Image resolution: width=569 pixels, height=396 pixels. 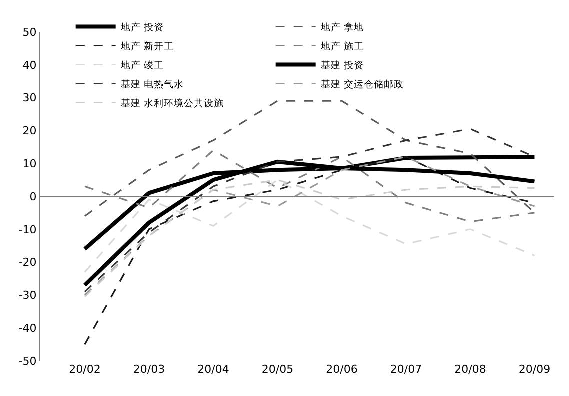 What do you see at coordinates (342, 27) in the screenshot?
I see `legend-label: 地产 拿地` at bounding box center [342, 27].